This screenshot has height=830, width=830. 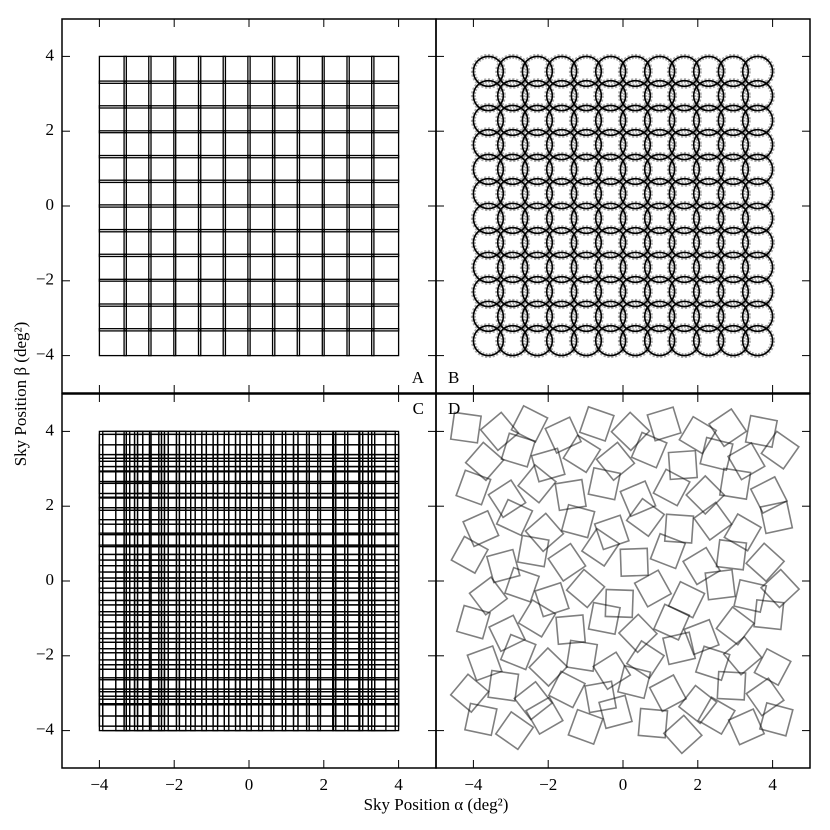 I want to click on y-tick-label: −2, so click(x=45, y=279).